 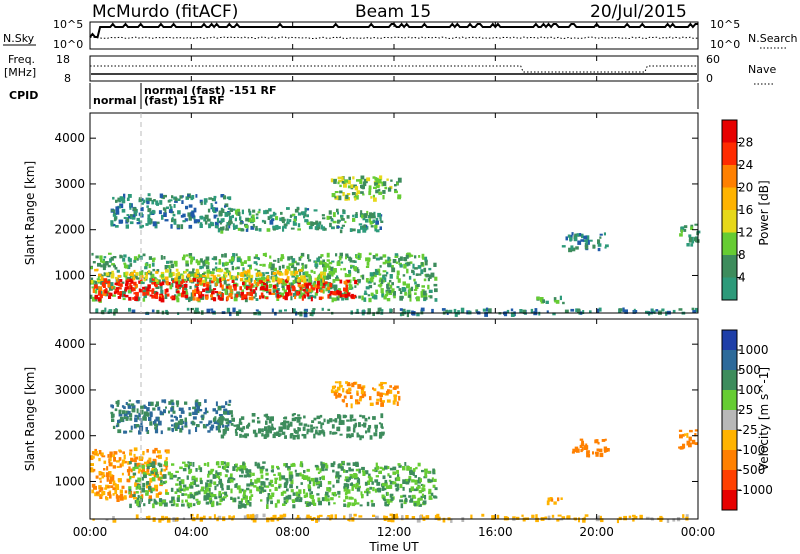 I want to click on freq-unit: [MHz], so click(x=20, y=72).